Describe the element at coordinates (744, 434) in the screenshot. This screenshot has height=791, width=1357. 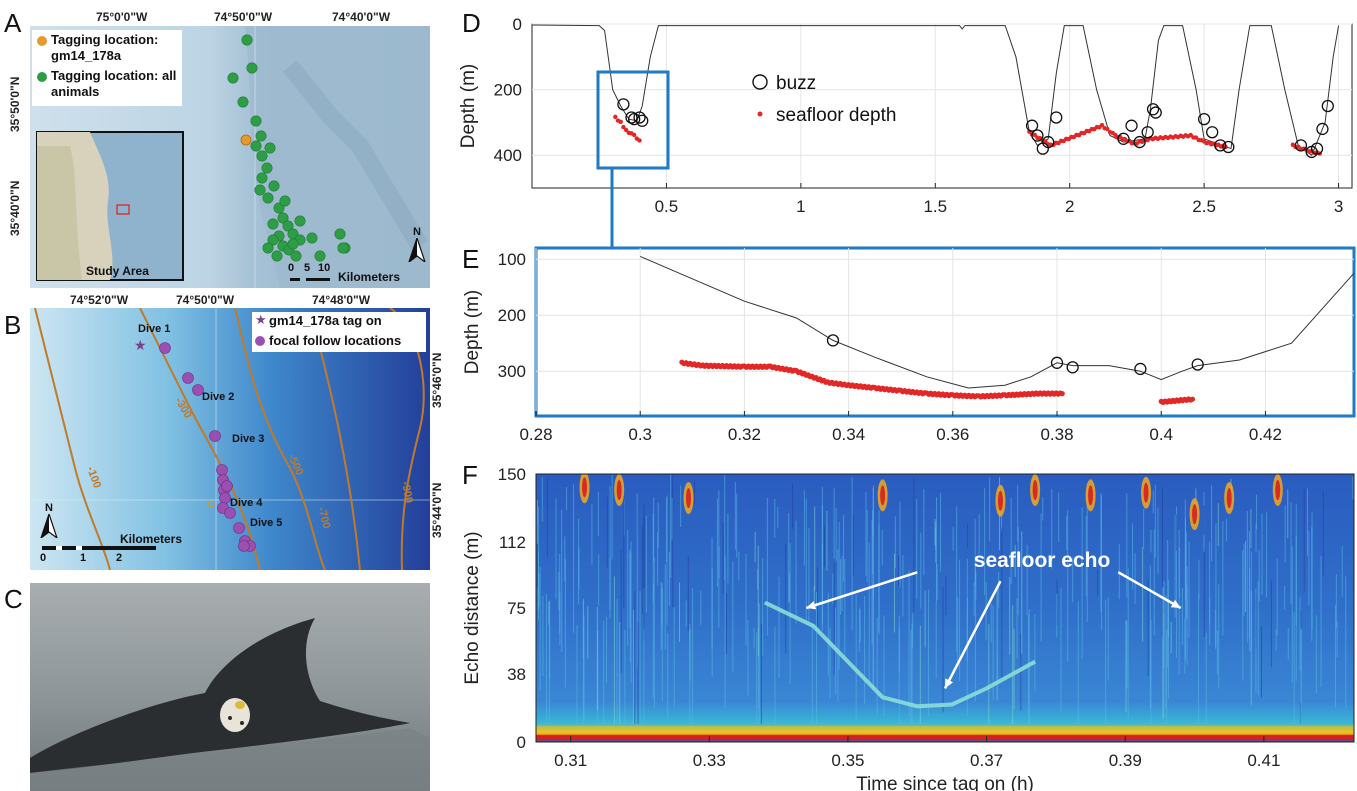
I see `x-tick-label: 0.32` at that location.